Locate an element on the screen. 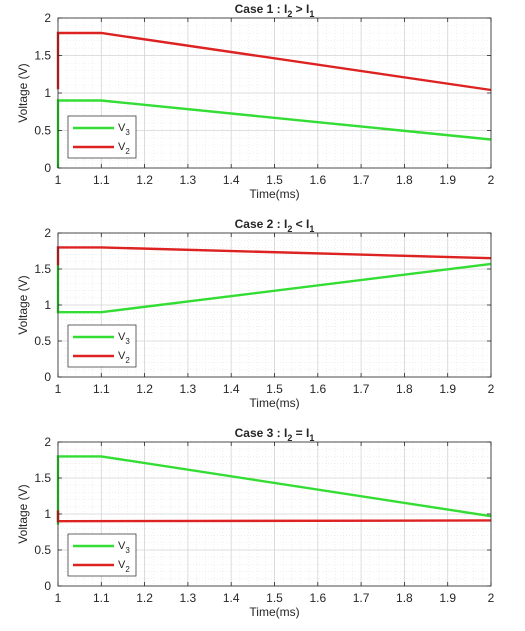  title-text: = I is located at coordinates (300, 433).